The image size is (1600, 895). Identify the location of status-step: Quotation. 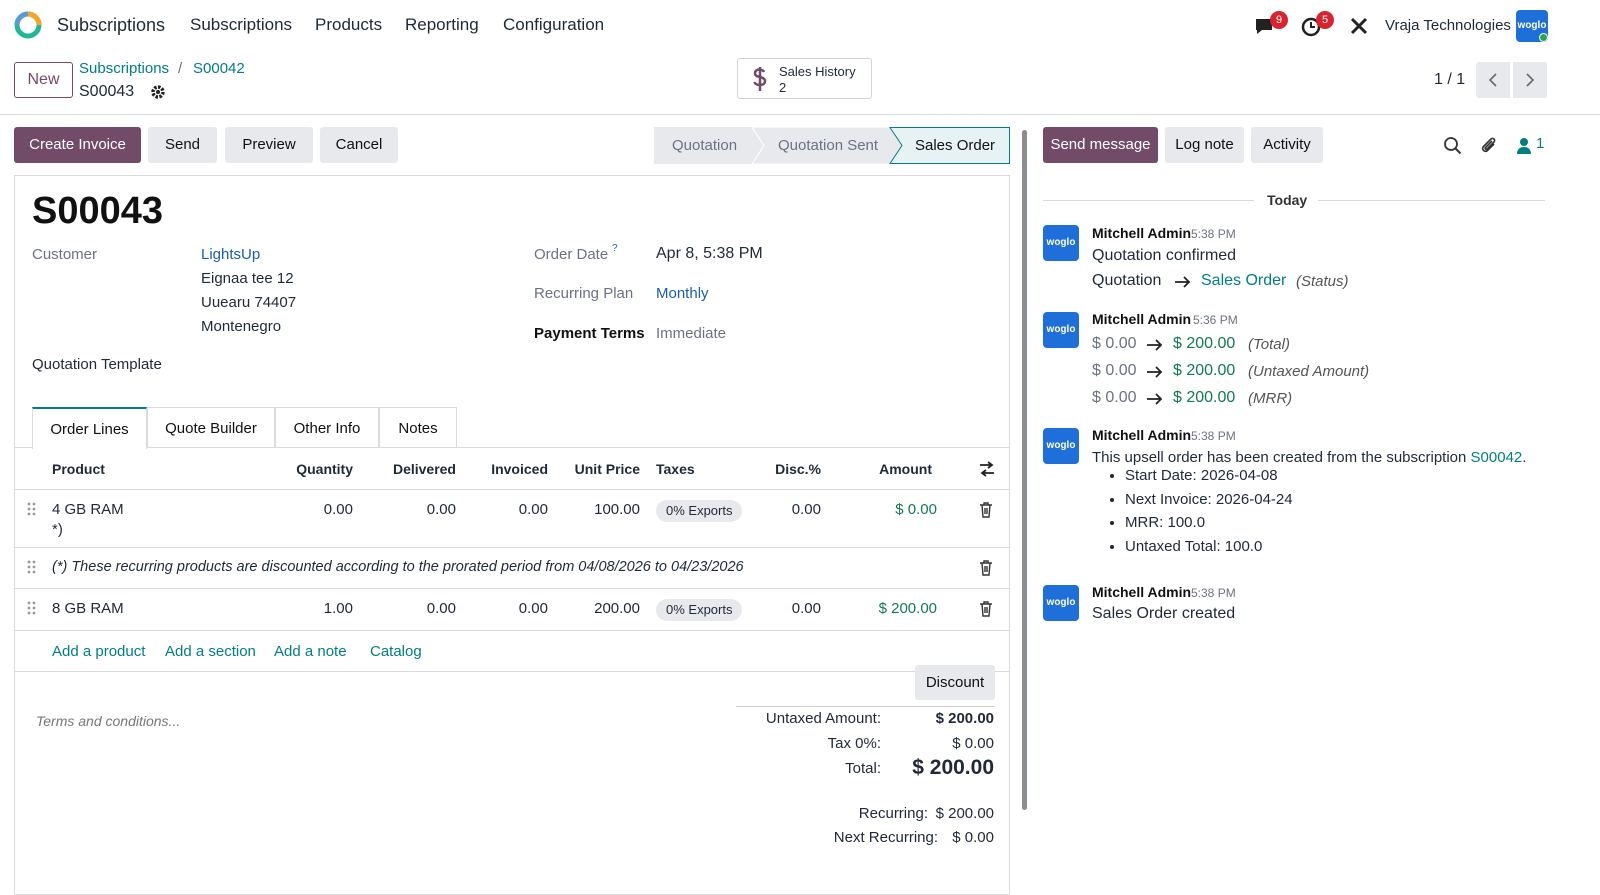
(705, 145).